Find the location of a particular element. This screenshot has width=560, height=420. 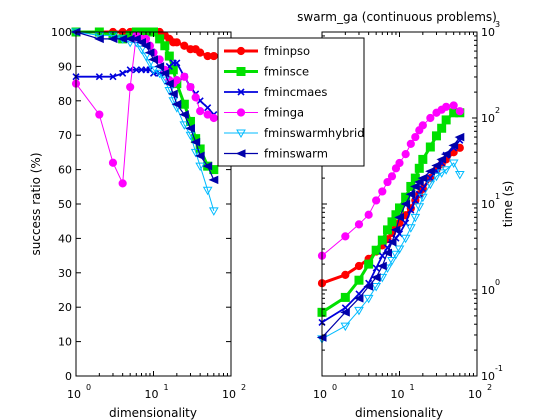

legend-fminswarmhybrid-marker is located at coordinates (241, 134).